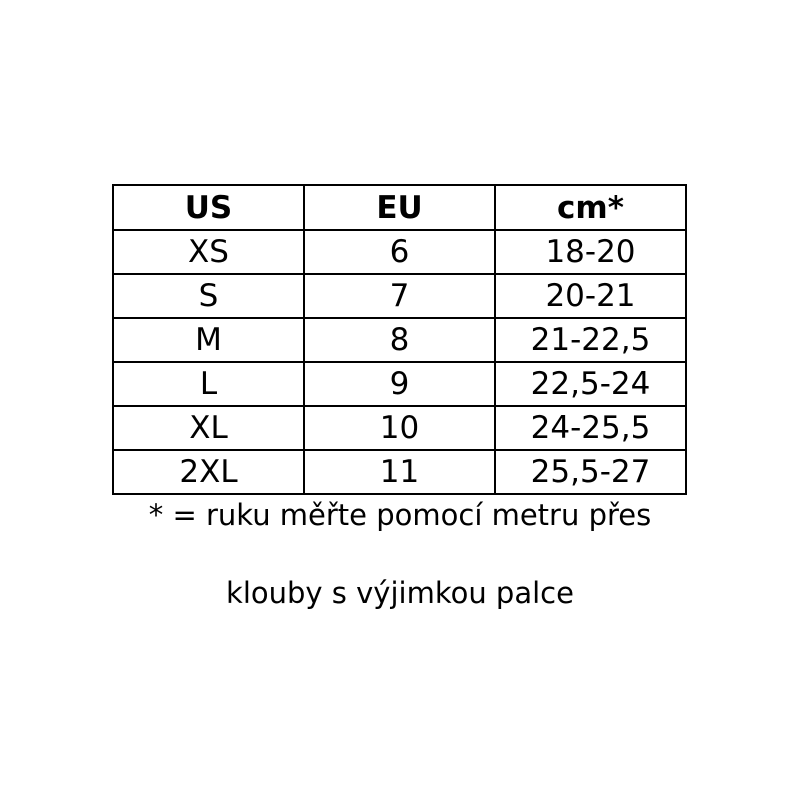 The image size is (800, 800). What do you see at coordinates (208, 252) in the screenshot?
I see `cell-us: XS` at bounding box center [208, 252].